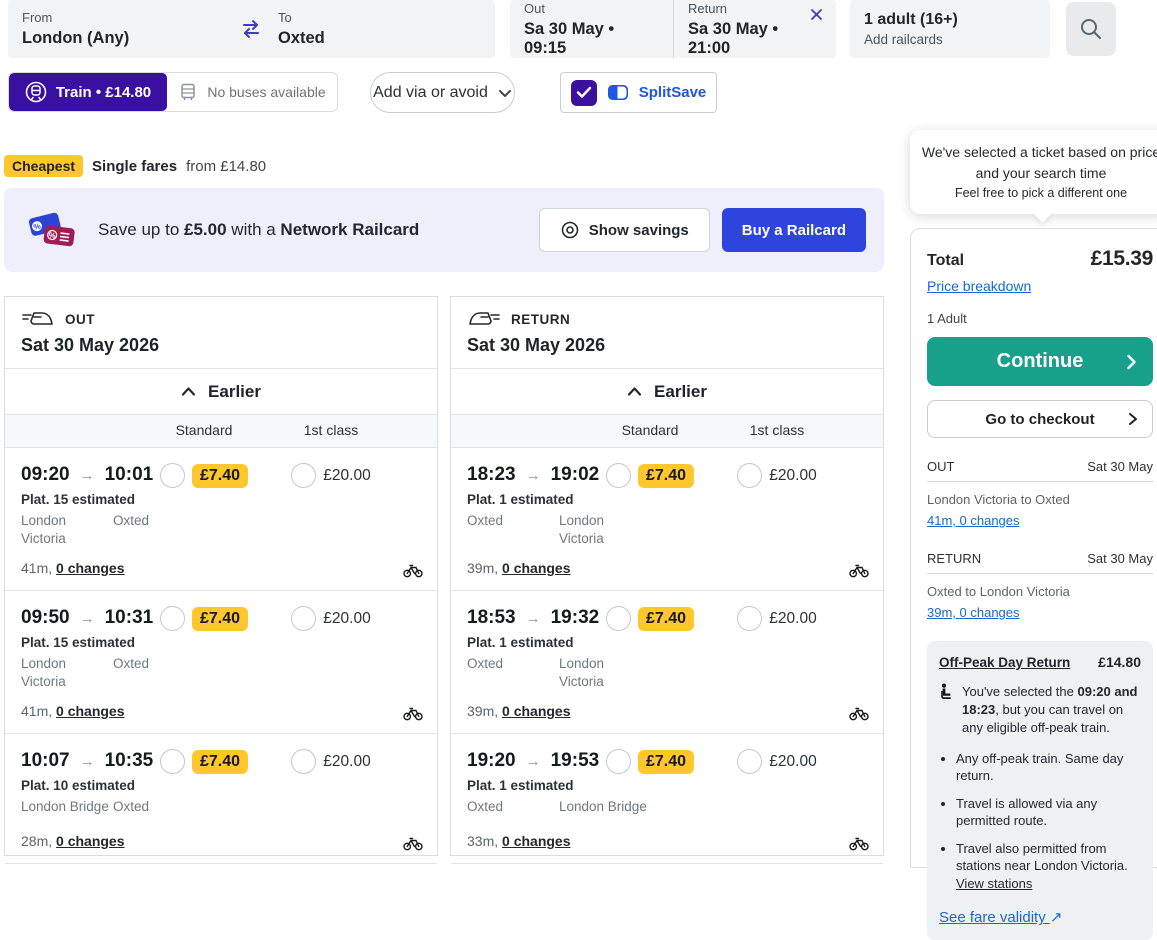 The image size is (1157, 940). I want to click on departure-time: 09:50, so click(45, 617).